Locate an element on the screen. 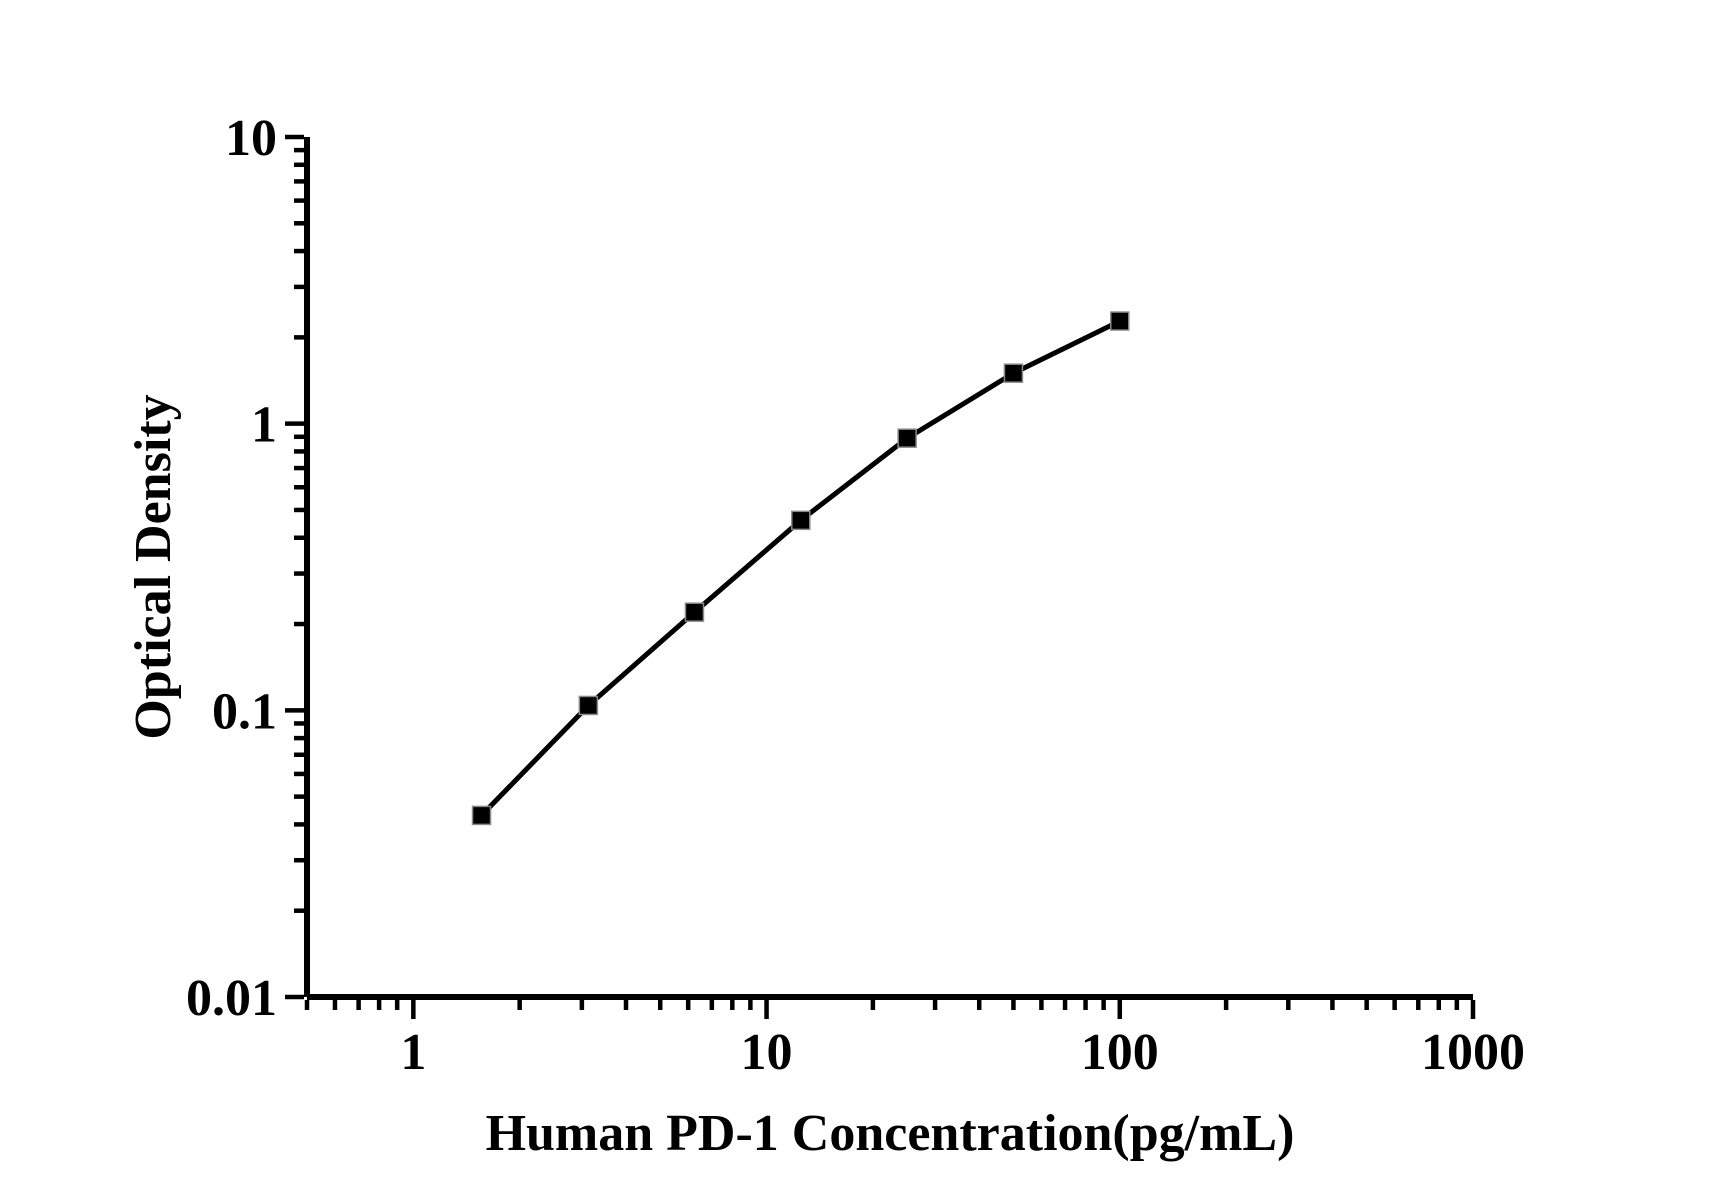 The image size is (1712, 1196). x-major-ticks is located at coordinates (943, 1009).